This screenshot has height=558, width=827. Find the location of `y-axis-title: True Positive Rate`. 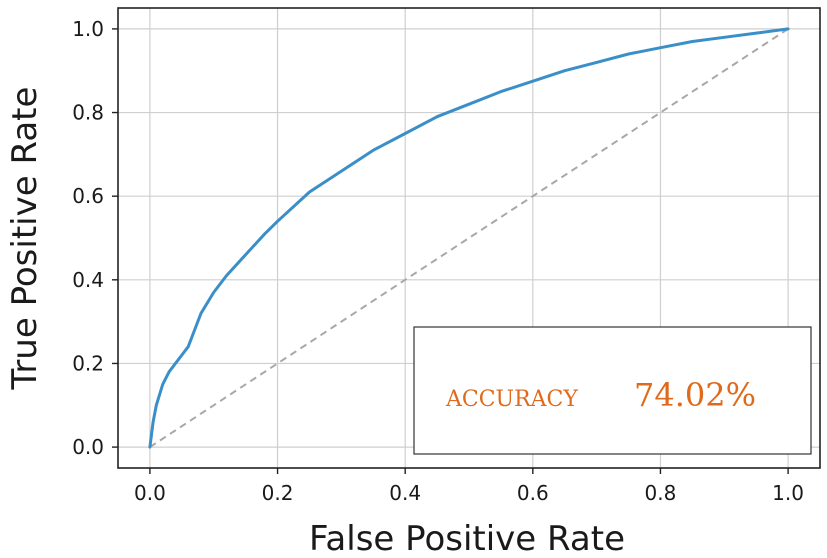

y-axis-title: True Positive Rate is located at coordinates (25, 239).